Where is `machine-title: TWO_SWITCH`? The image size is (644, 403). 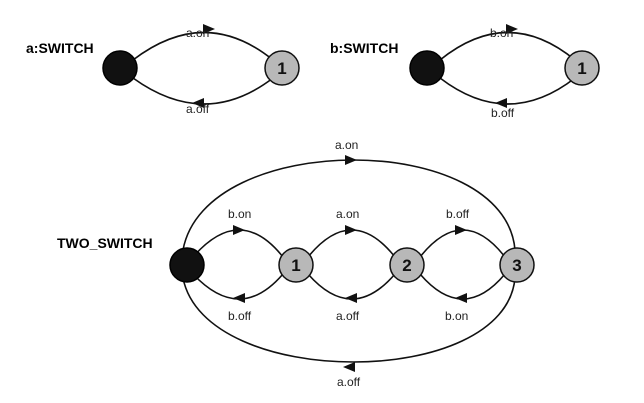 machine-title: TWO_SWITCH is located at coordinates (105, 243).